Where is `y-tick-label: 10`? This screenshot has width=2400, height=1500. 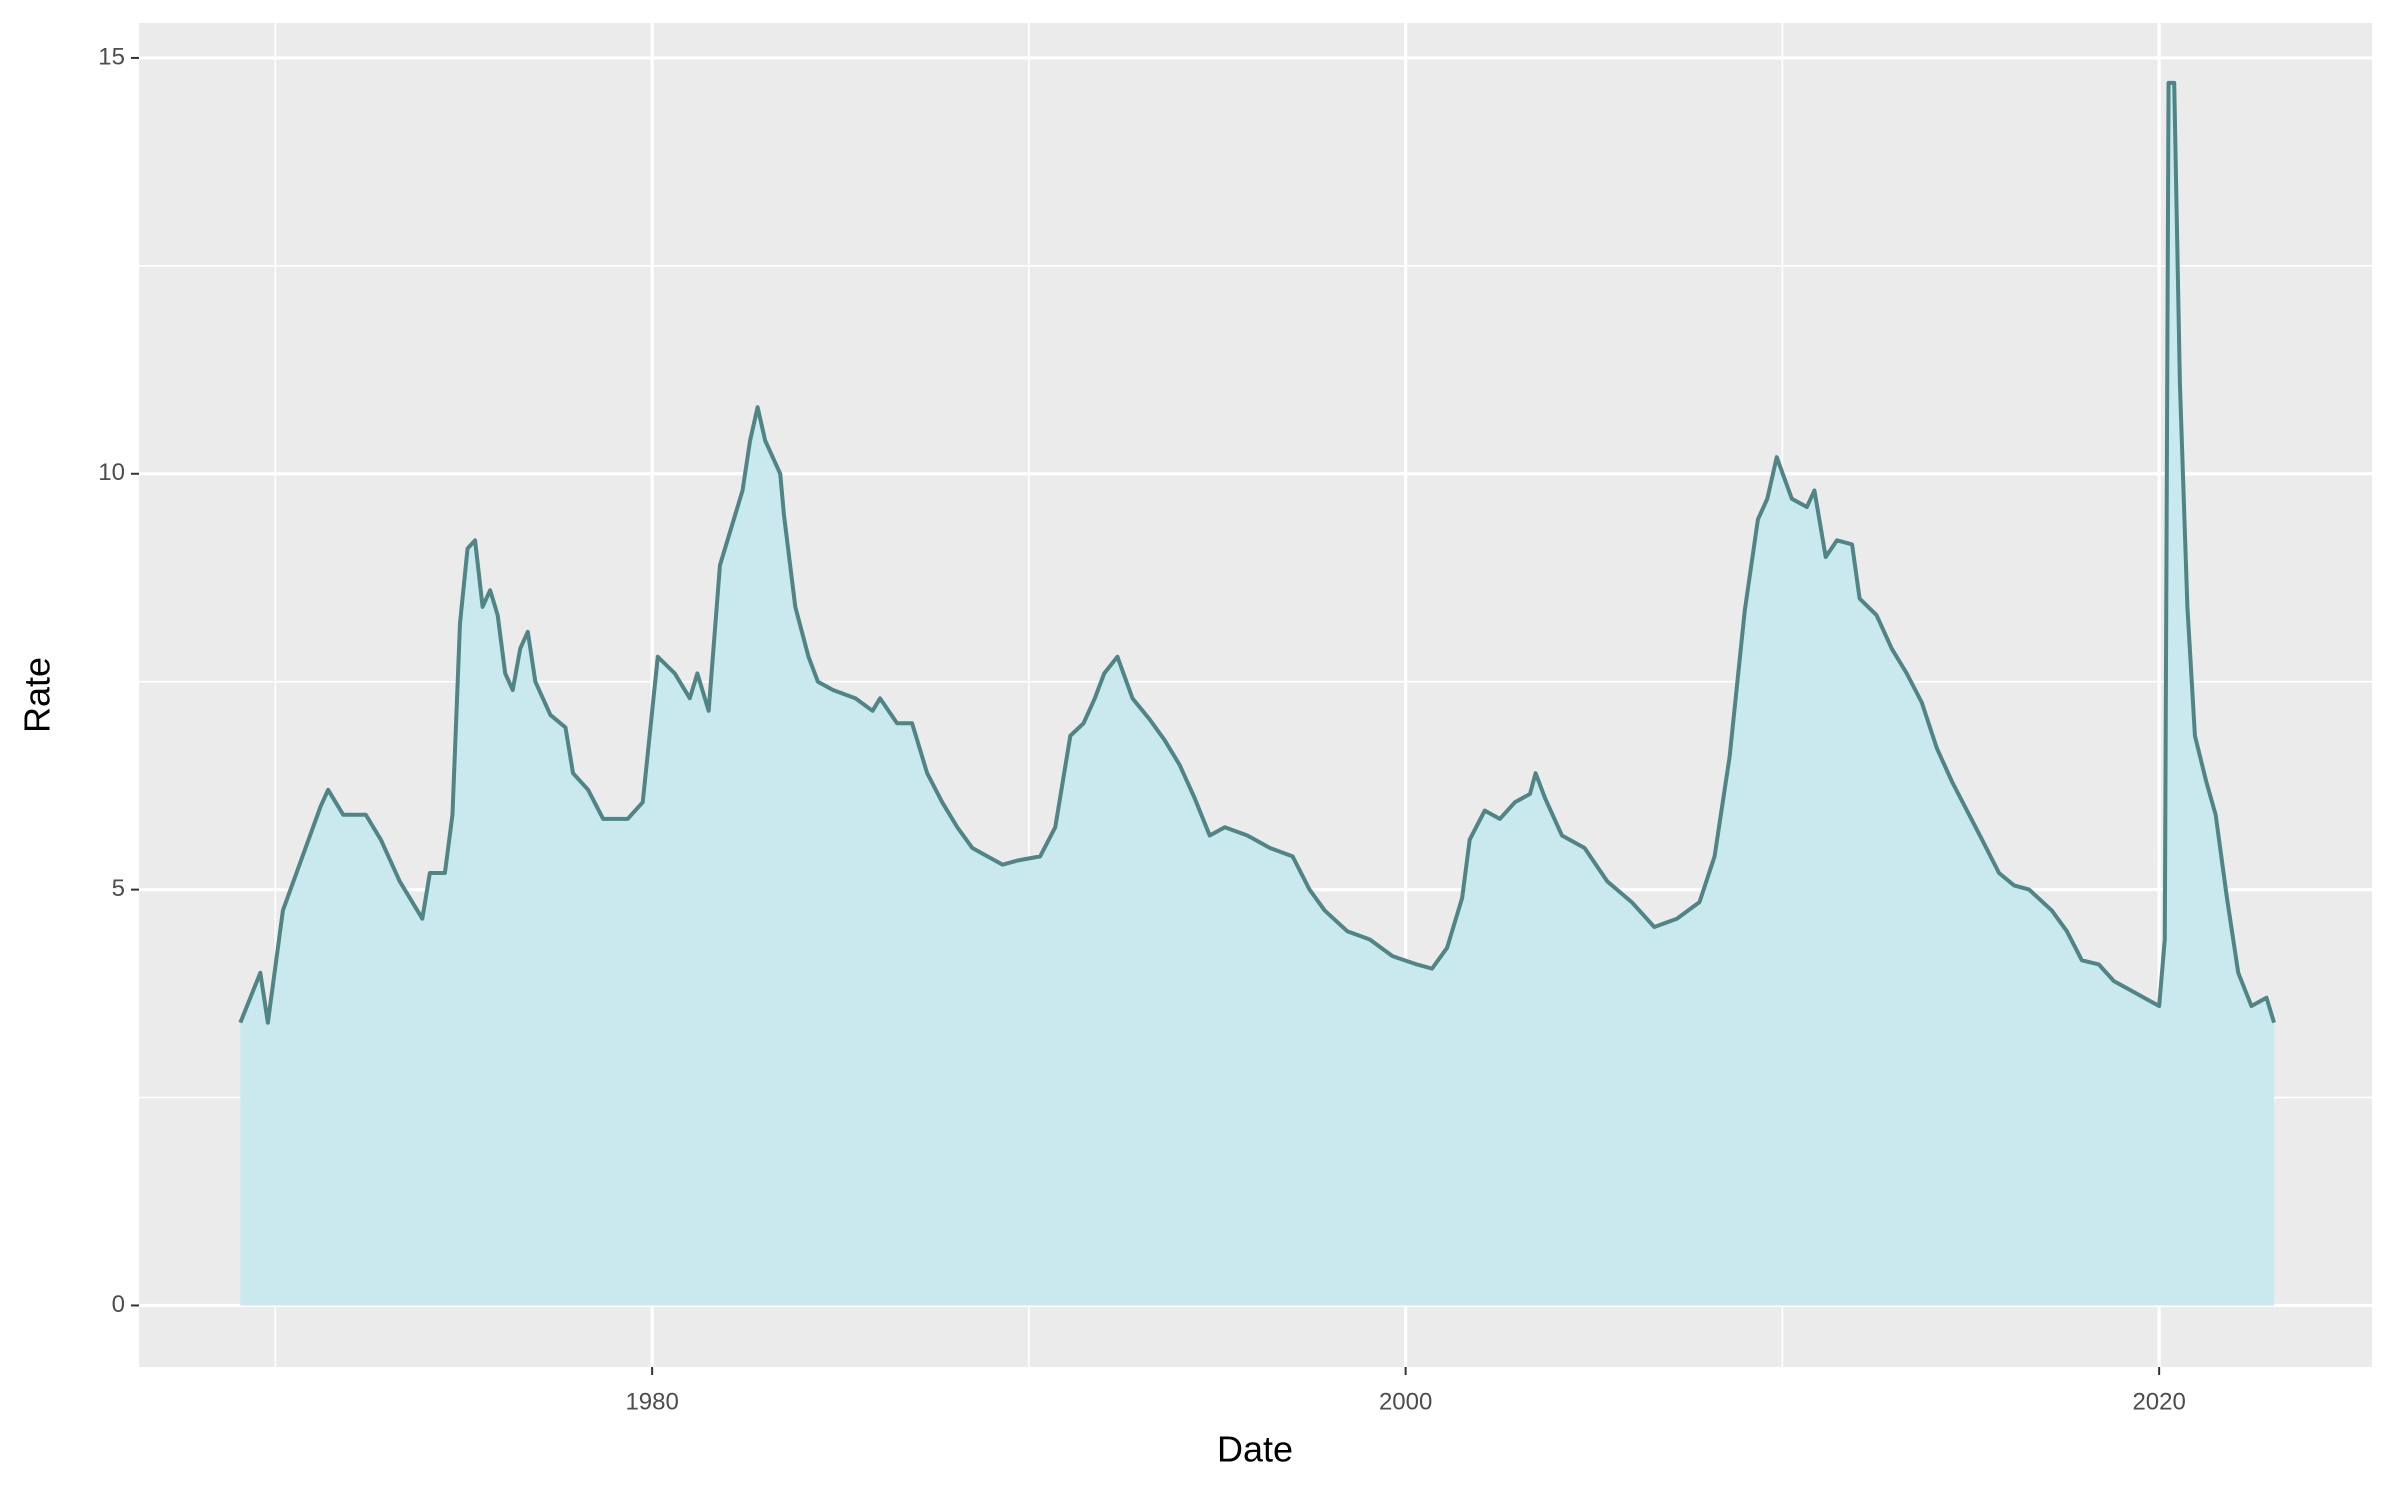
y-tick-label: 10 is located at coordinates (111, 472).